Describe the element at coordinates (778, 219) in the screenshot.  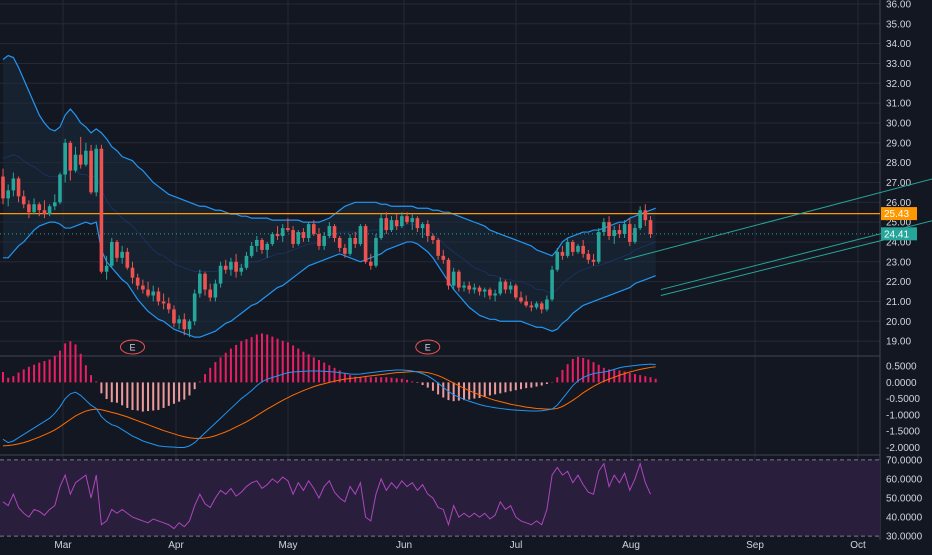
I see `channel-trendline` at that location.